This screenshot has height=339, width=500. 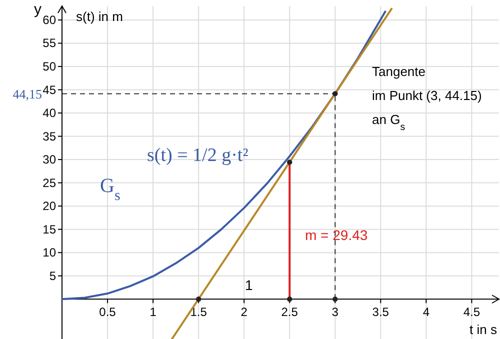 I want to click on y-tick-label: 15, so click(x=49, y=229).